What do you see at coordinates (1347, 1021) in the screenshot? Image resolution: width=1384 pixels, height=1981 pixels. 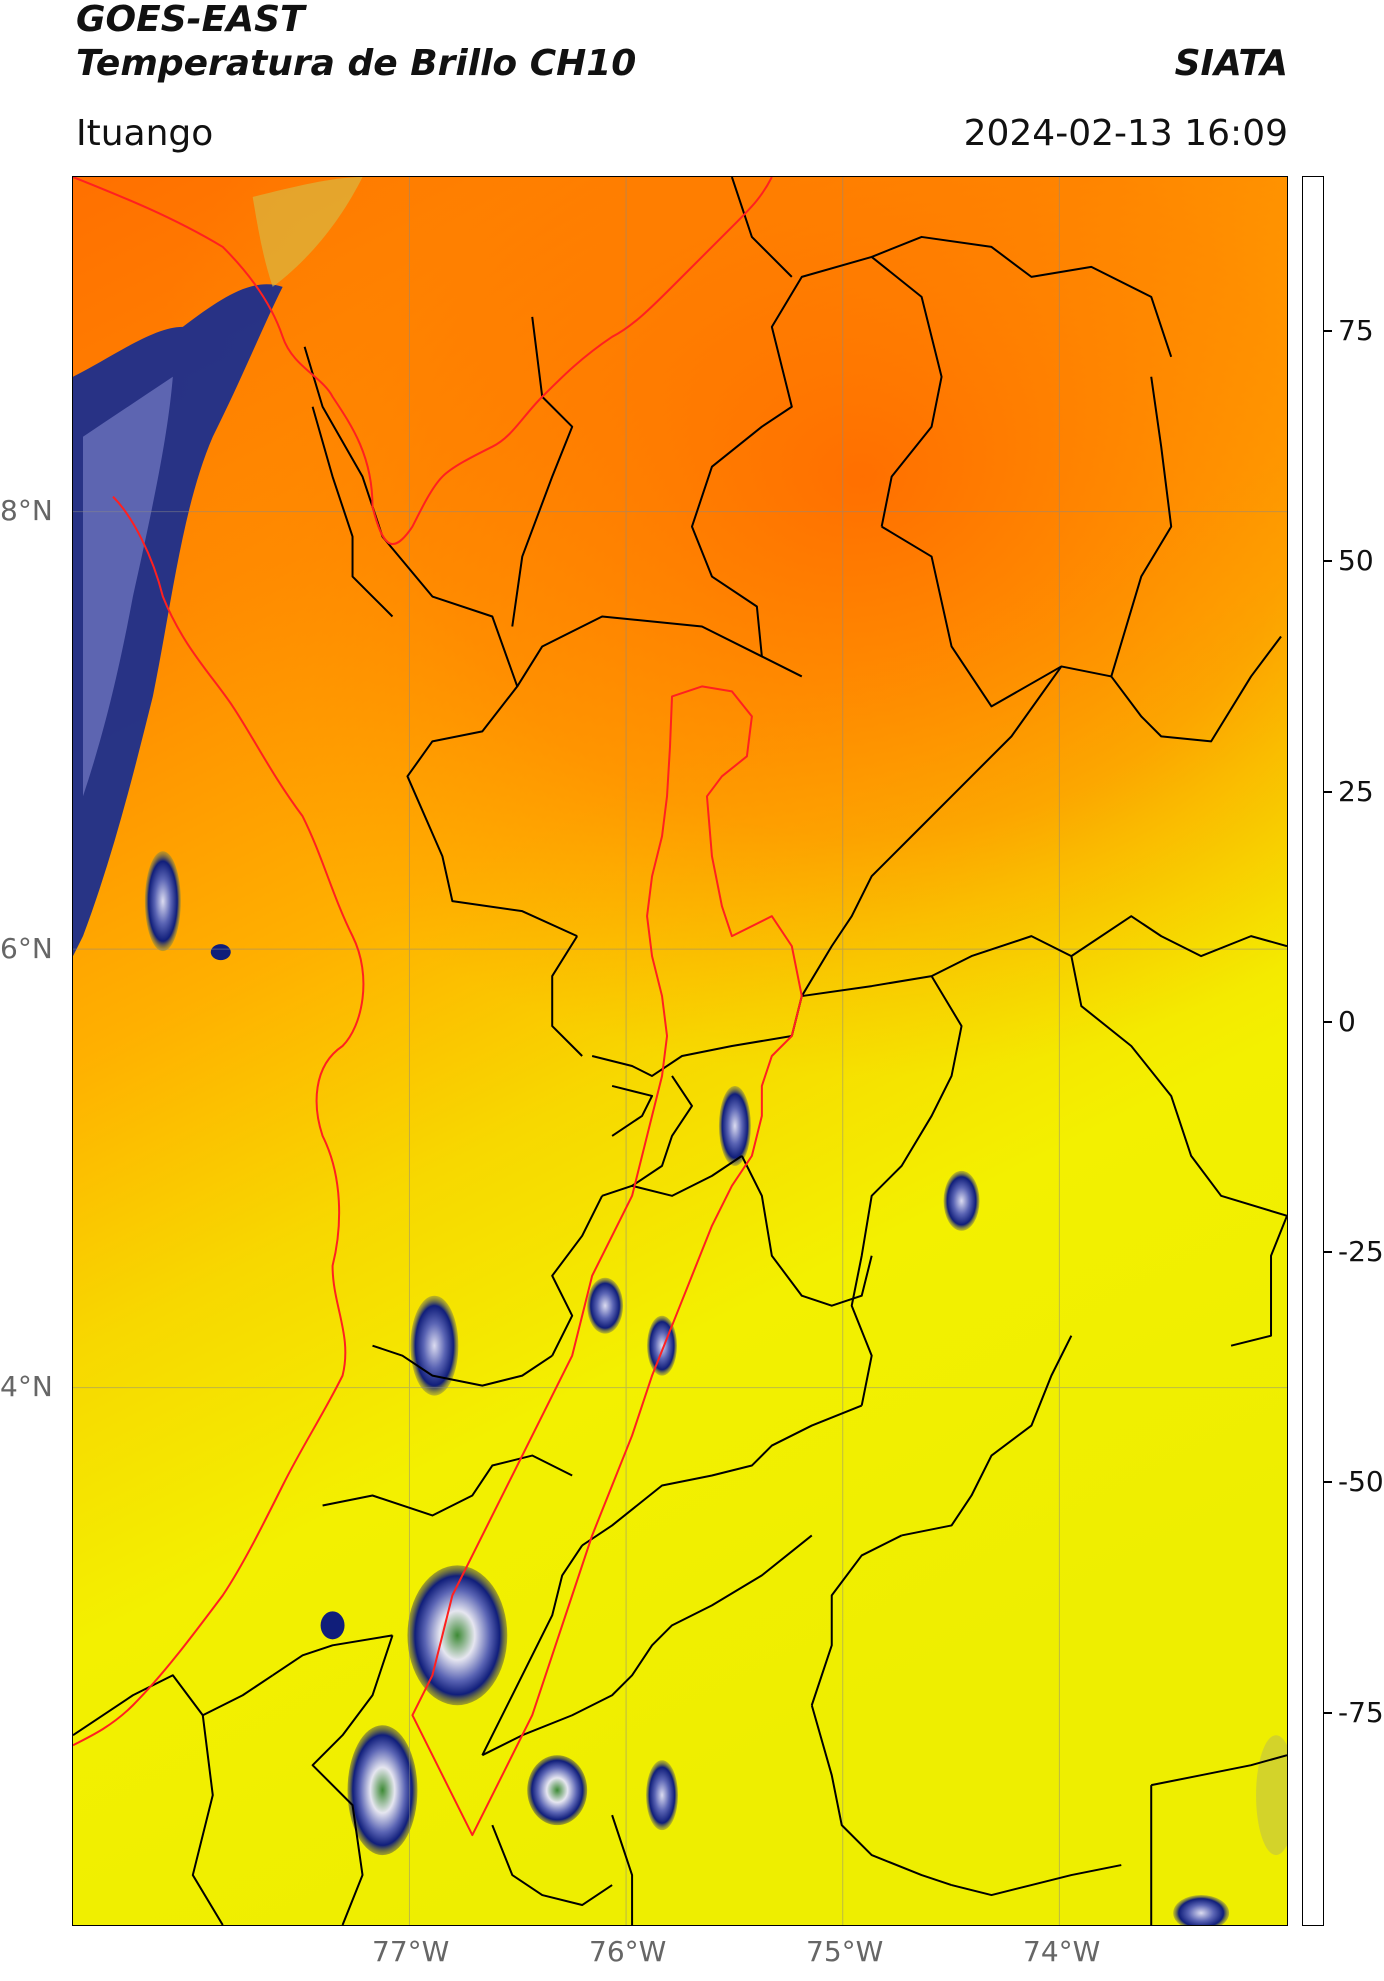 I see `colorbar-tick-label: 0` at bounding box center [1347, 1021].